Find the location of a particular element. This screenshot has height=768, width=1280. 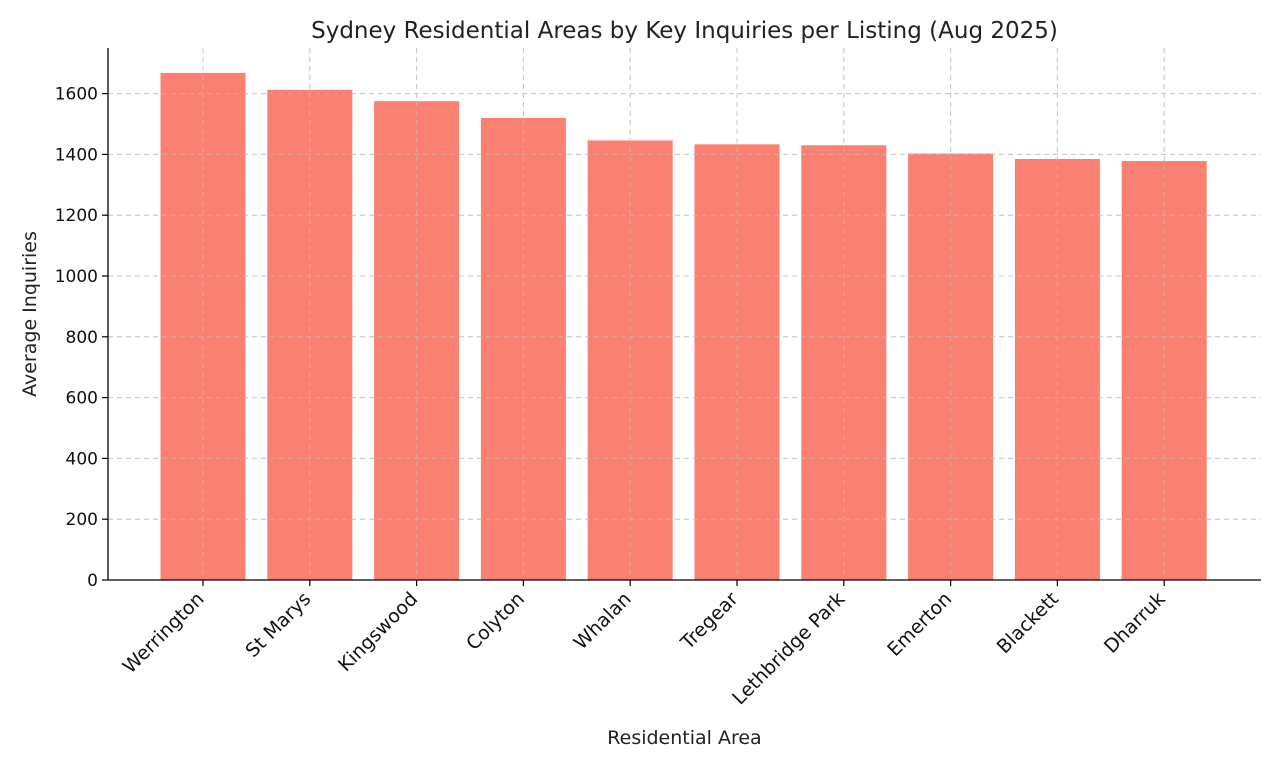

x-tick-label: Emerton is located at coordinates (919, 624).